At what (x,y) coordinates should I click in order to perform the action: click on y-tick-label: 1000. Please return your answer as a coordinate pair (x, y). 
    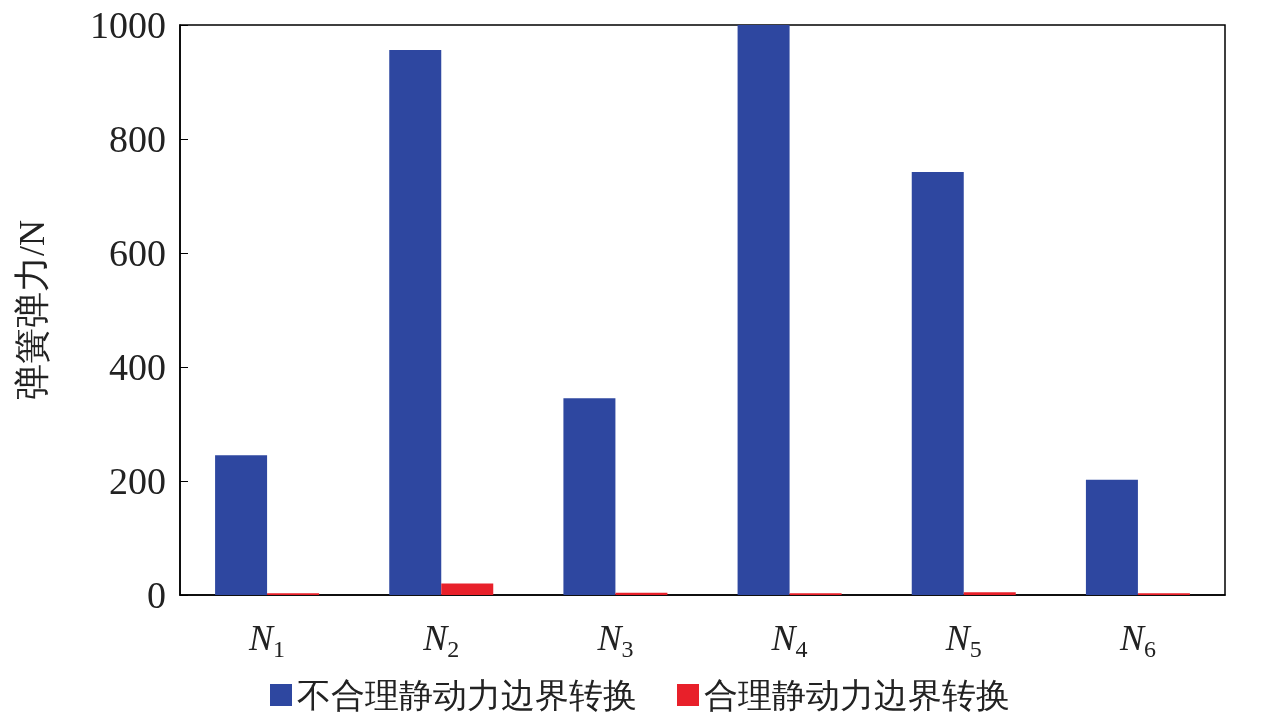
    Looking at the image, I should click on (128, 25).